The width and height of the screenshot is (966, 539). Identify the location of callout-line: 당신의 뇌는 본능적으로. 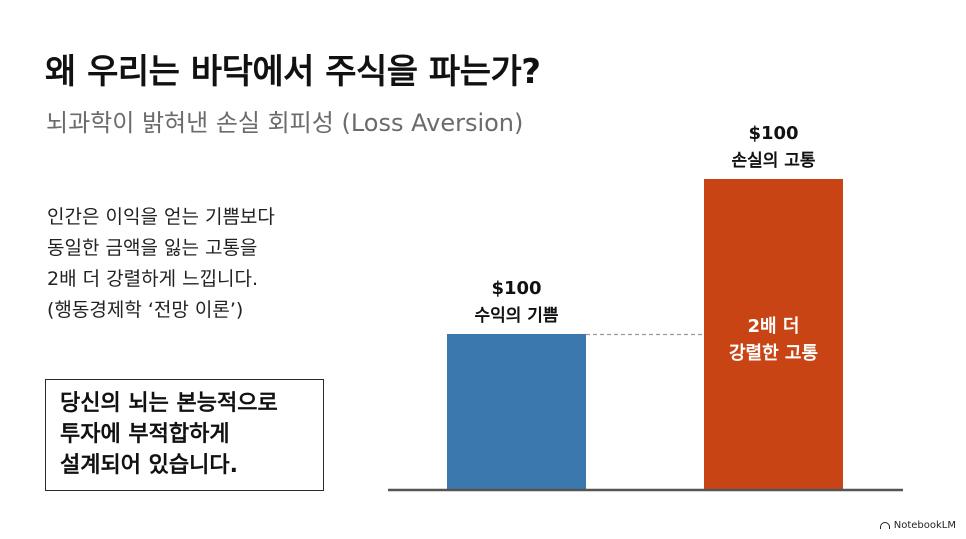
(169, 403).